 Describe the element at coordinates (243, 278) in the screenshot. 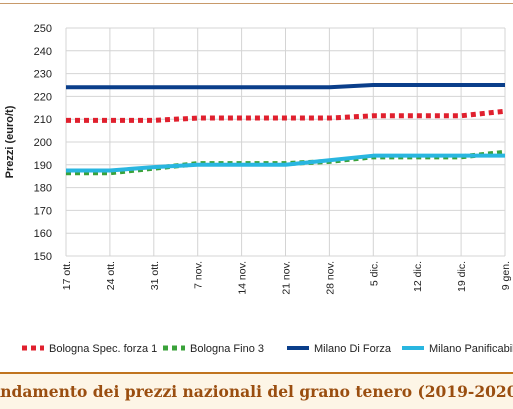

I see `x-tick-label: 14 nov.` at that location.